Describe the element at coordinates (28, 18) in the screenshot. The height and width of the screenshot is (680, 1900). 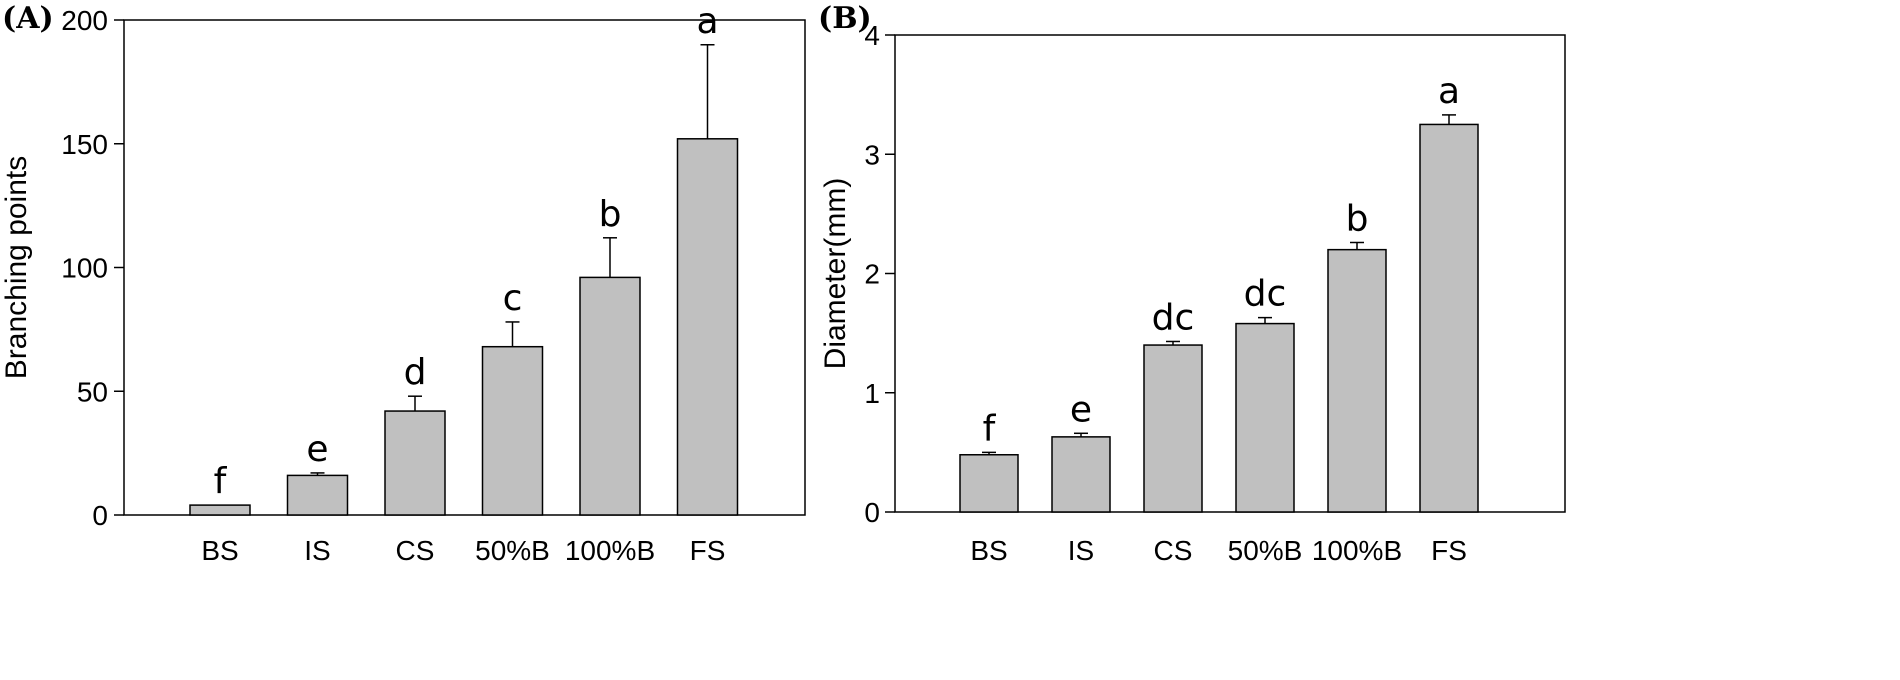
I see `panel-label: (A)` at that location.